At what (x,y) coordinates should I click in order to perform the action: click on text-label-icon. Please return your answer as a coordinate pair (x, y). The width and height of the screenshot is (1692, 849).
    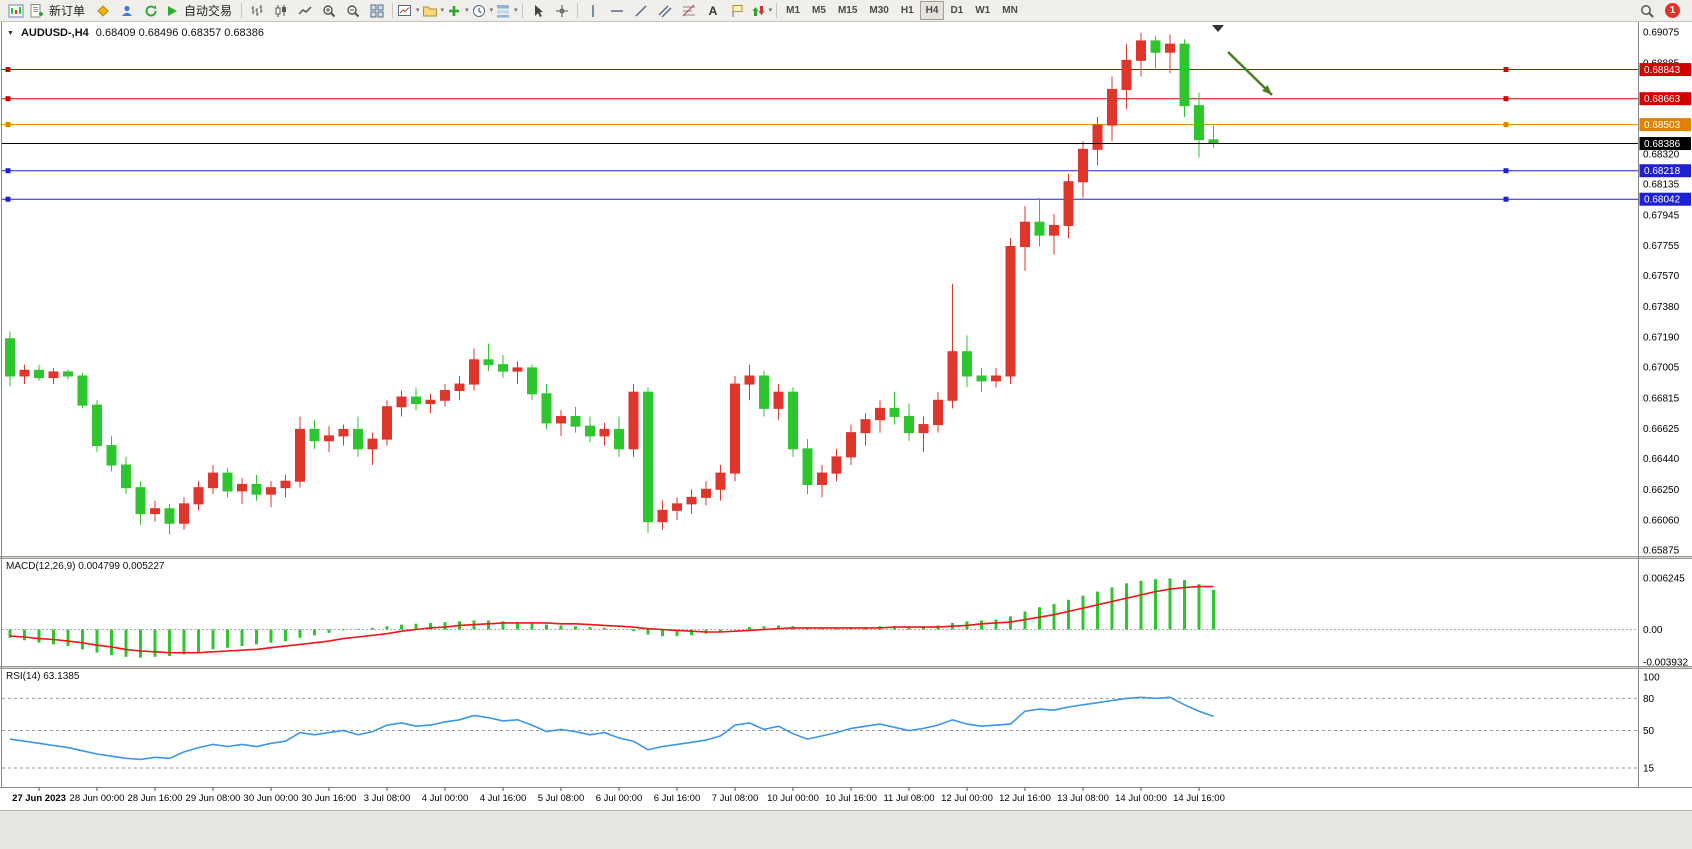
    Looking at the image, I should click on (737, 10).